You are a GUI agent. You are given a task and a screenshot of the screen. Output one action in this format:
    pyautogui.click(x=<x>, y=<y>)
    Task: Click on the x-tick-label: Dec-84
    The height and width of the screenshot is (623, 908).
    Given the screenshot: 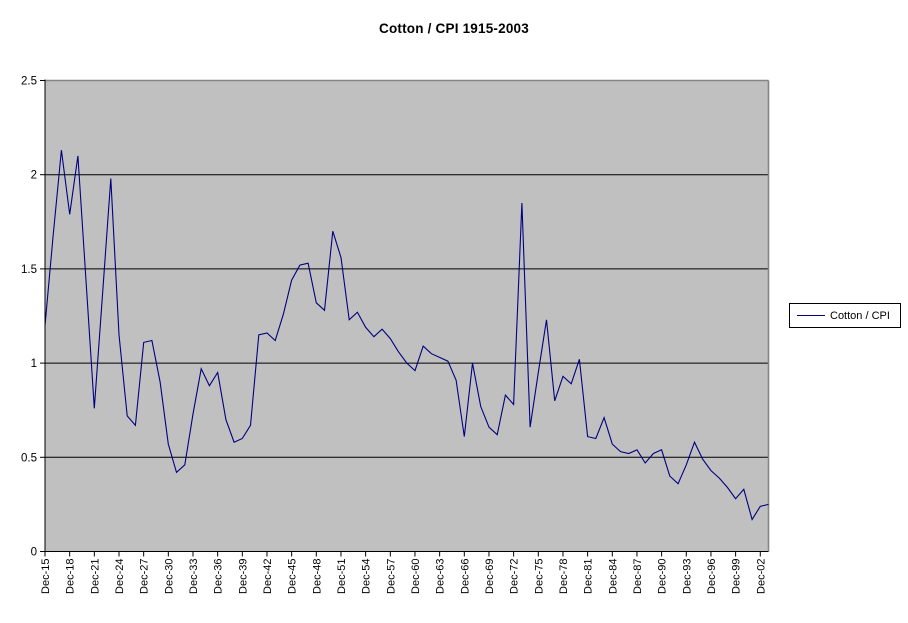 What is the action you would take?
    pyautogui.click(x=613, y=576)
    